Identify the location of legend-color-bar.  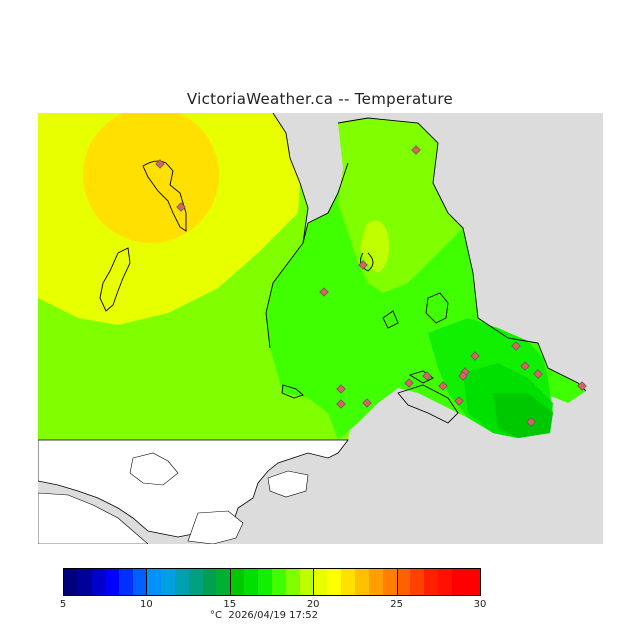
(272, 582).